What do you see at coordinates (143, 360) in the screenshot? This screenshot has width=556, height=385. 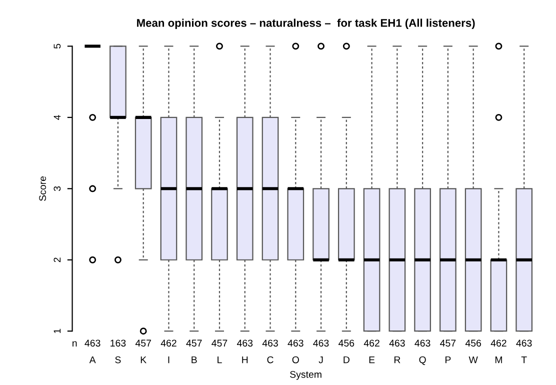 I see `x-tick-label: K` at bounding box center [143, 360].